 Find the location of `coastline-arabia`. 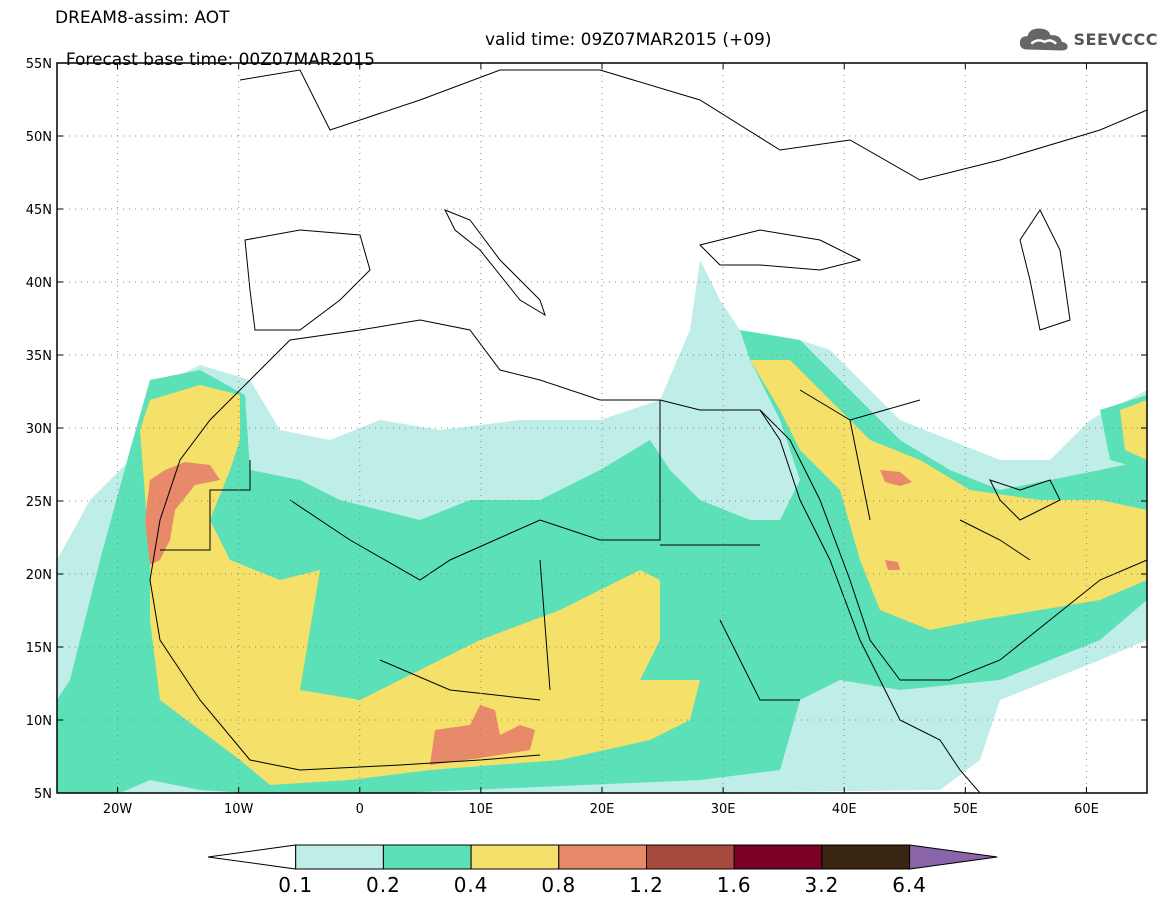

coastline-arabia is located at coordinates (953, 545).